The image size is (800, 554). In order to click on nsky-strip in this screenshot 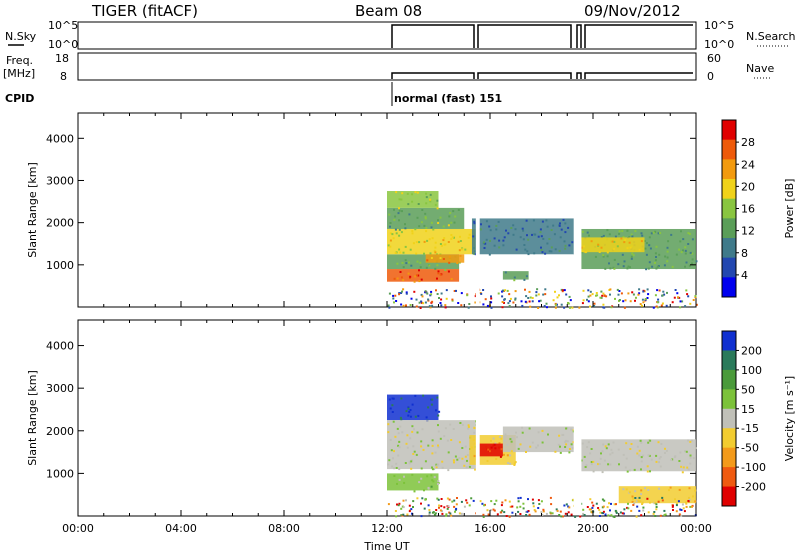, I will do `click(387, 35)`.